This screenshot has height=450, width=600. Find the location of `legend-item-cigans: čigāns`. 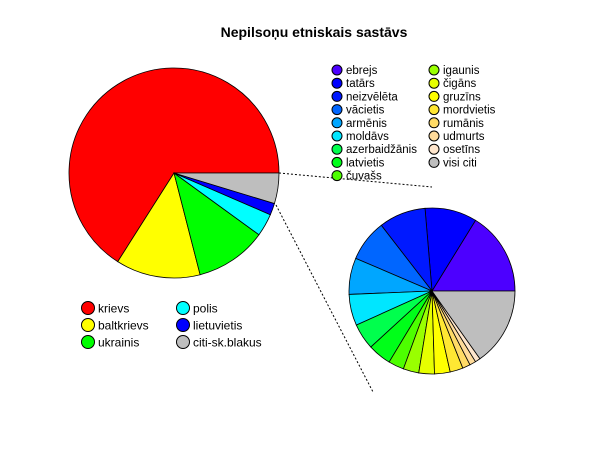

legend-item-cigans: čigāns is located at coordinates (452, 83).